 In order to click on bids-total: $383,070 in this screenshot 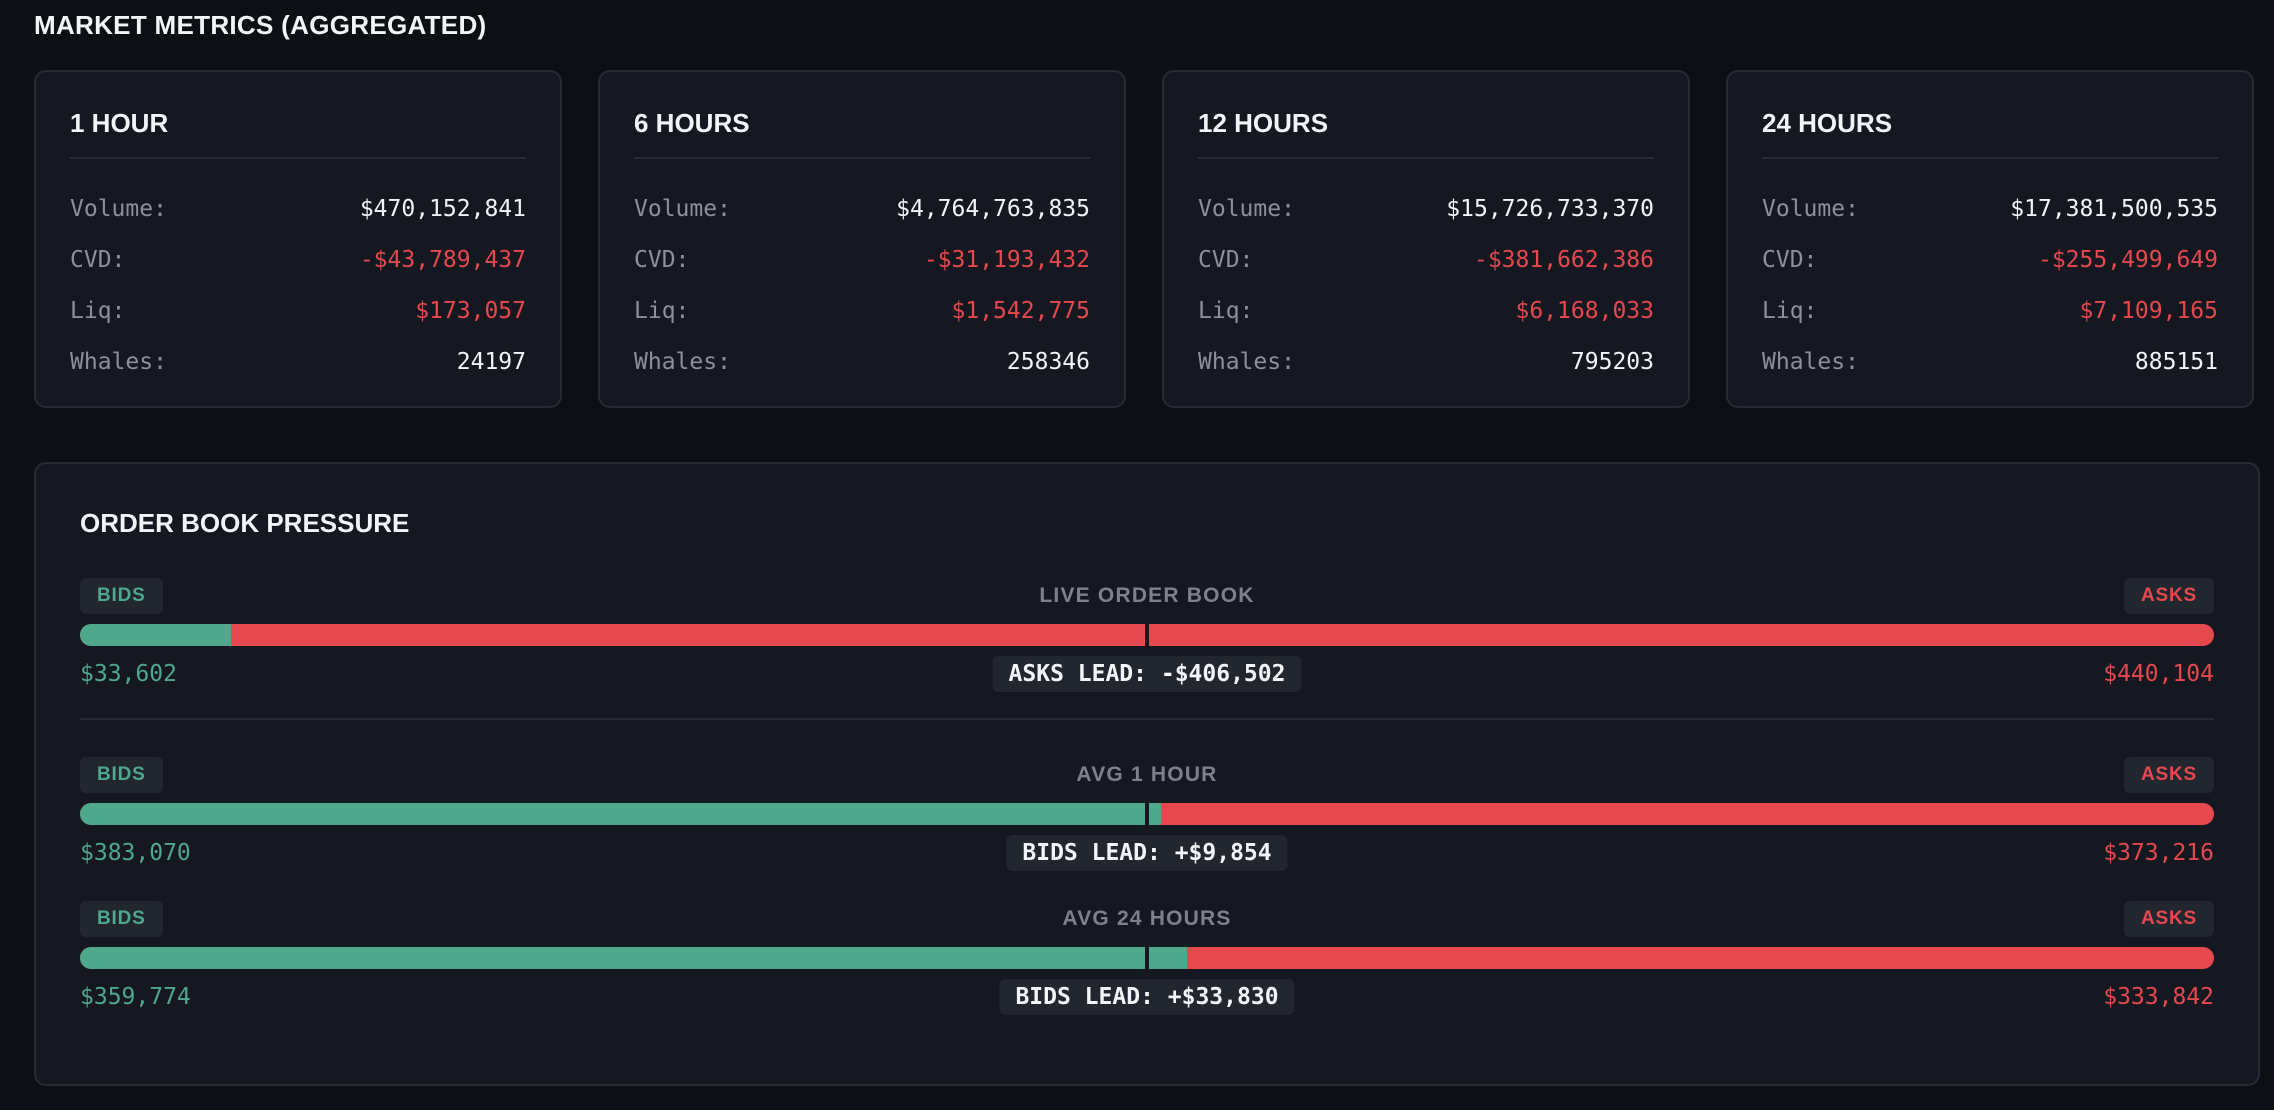, I will do `click(135, 853)`.